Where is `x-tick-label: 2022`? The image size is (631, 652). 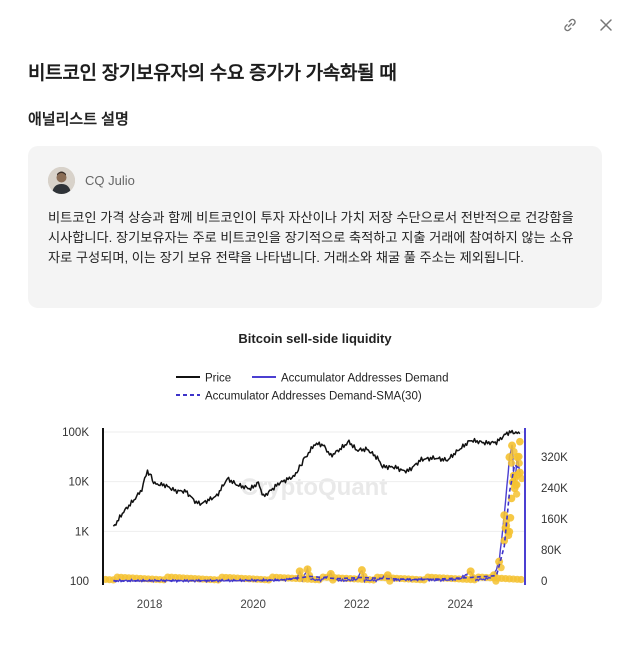 x-tick-label: 2022 is located at coordinates (357, 605).